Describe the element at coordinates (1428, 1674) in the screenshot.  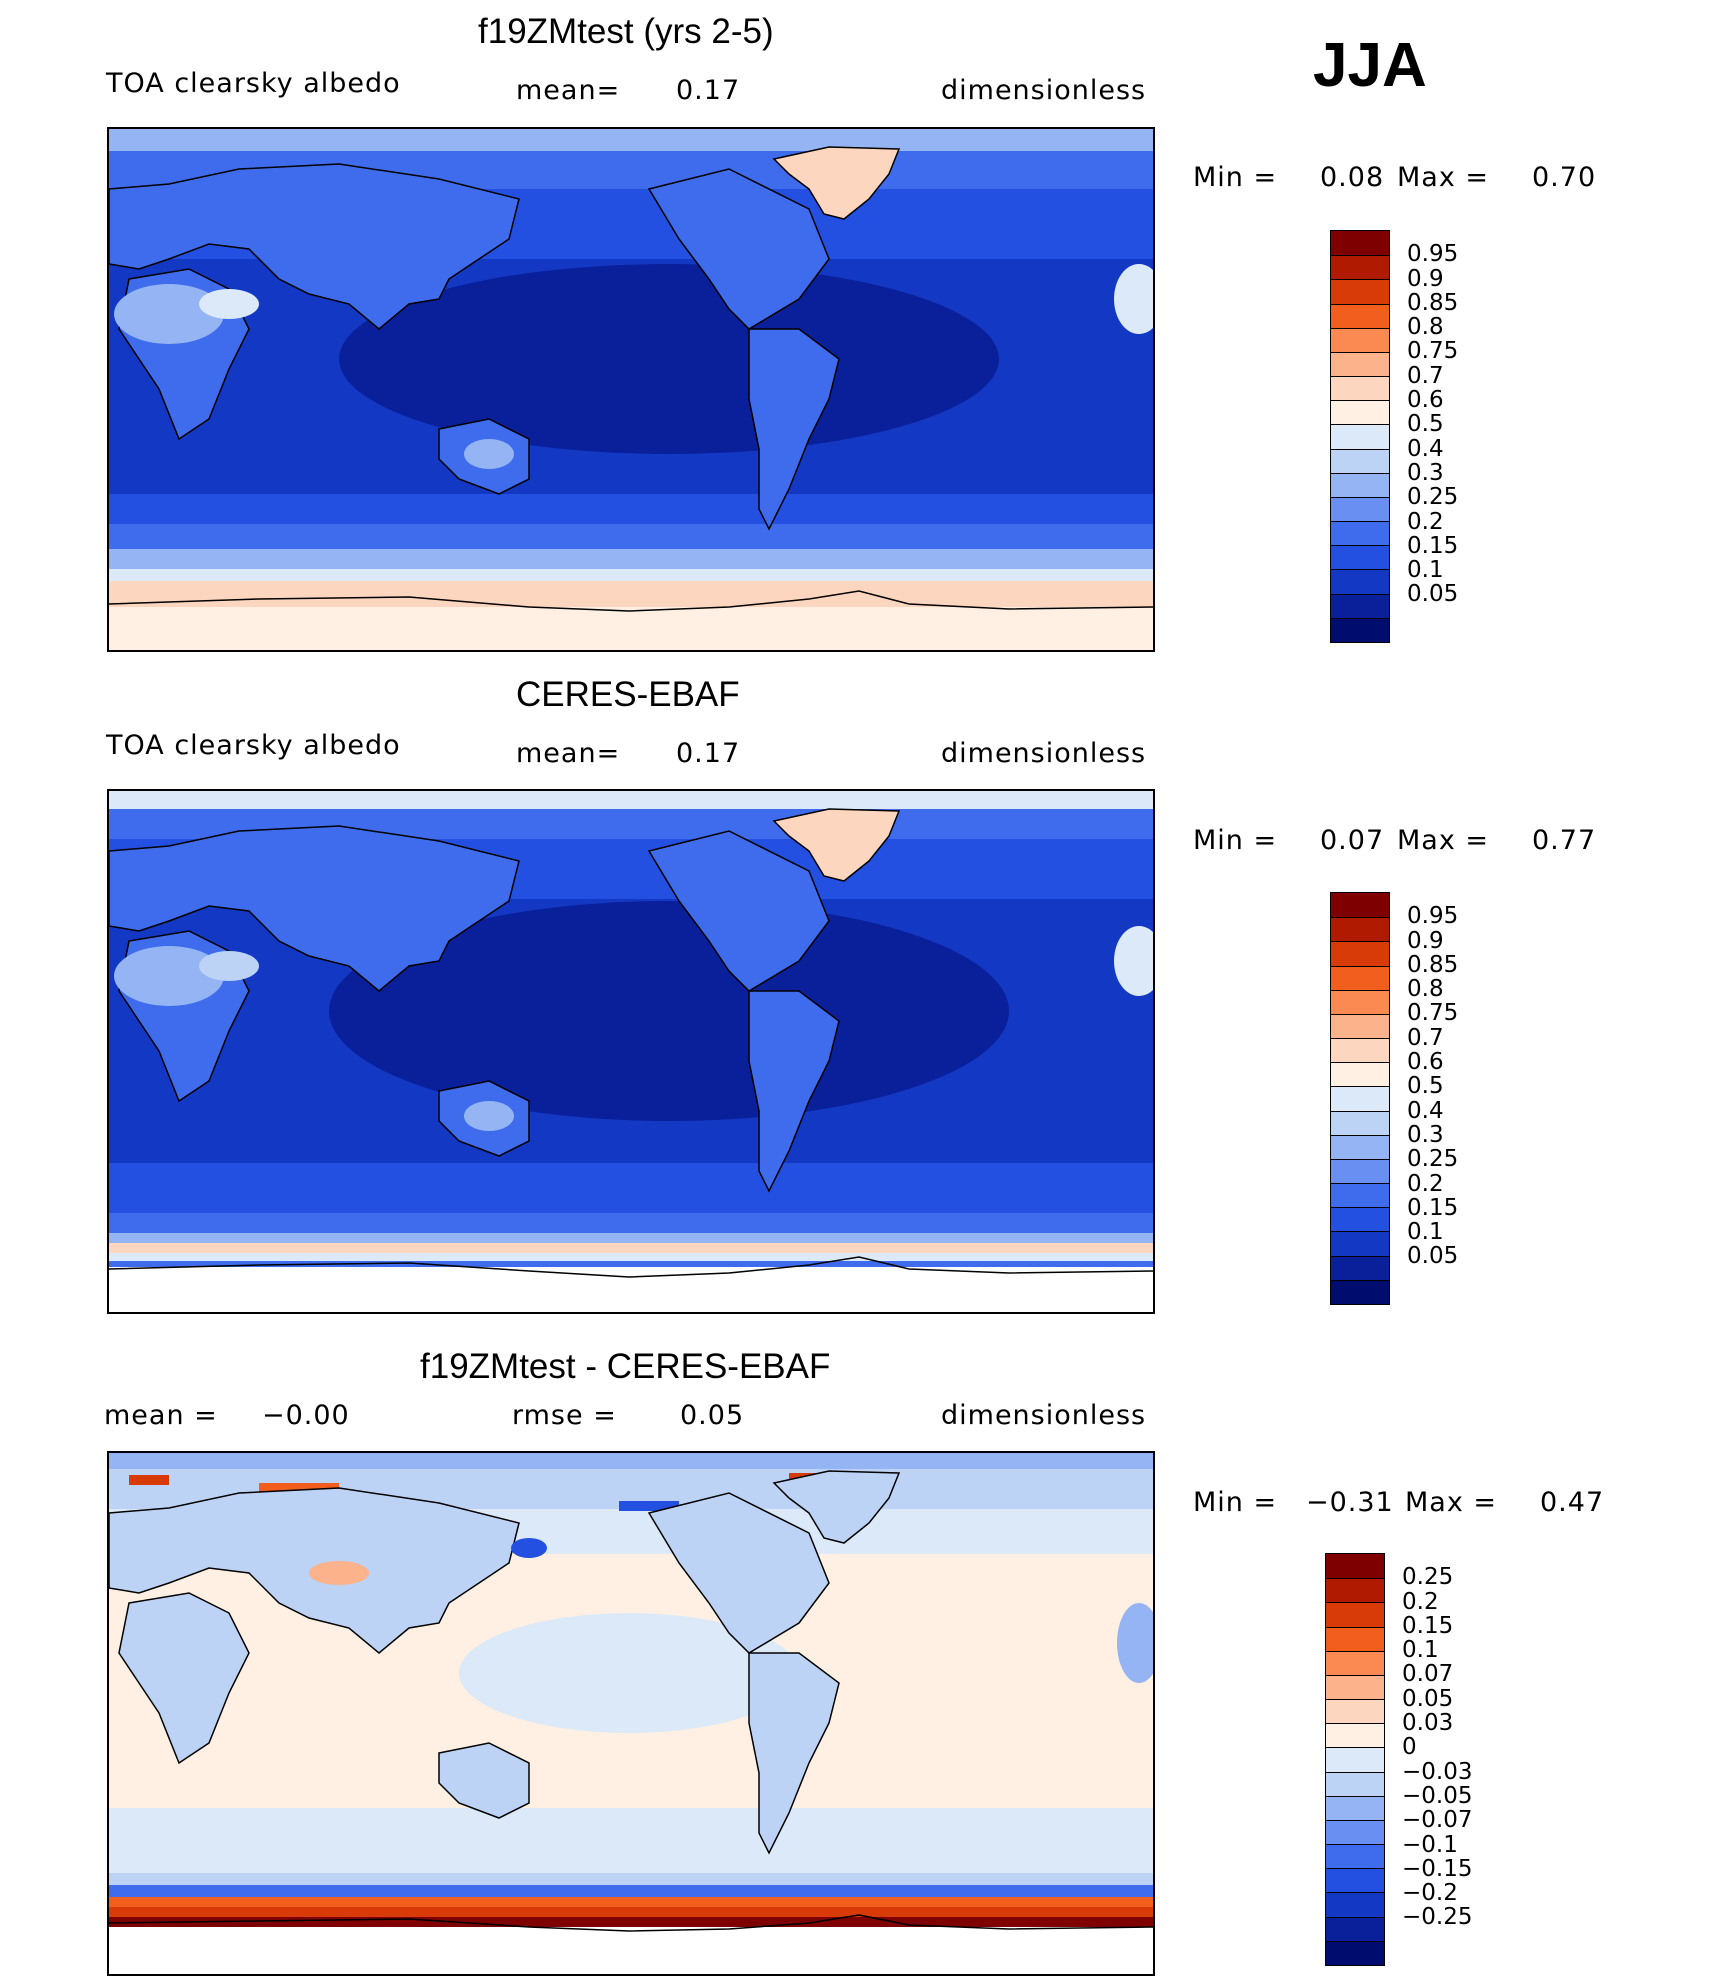
I see `colorbar-tick-label: 0.07` at that location.